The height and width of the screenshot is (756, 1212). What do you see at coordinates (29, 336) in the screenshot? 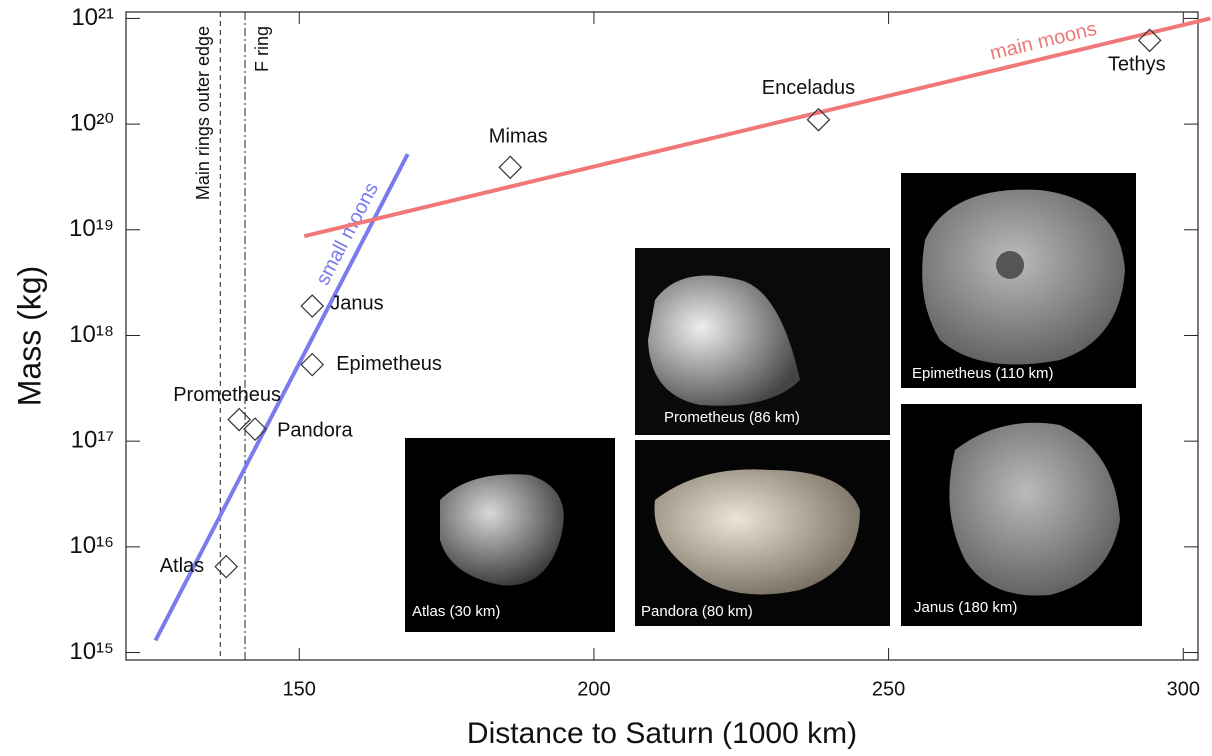
I see `y-axis-label: Mass (kg)` at bounding box center [29, 336].